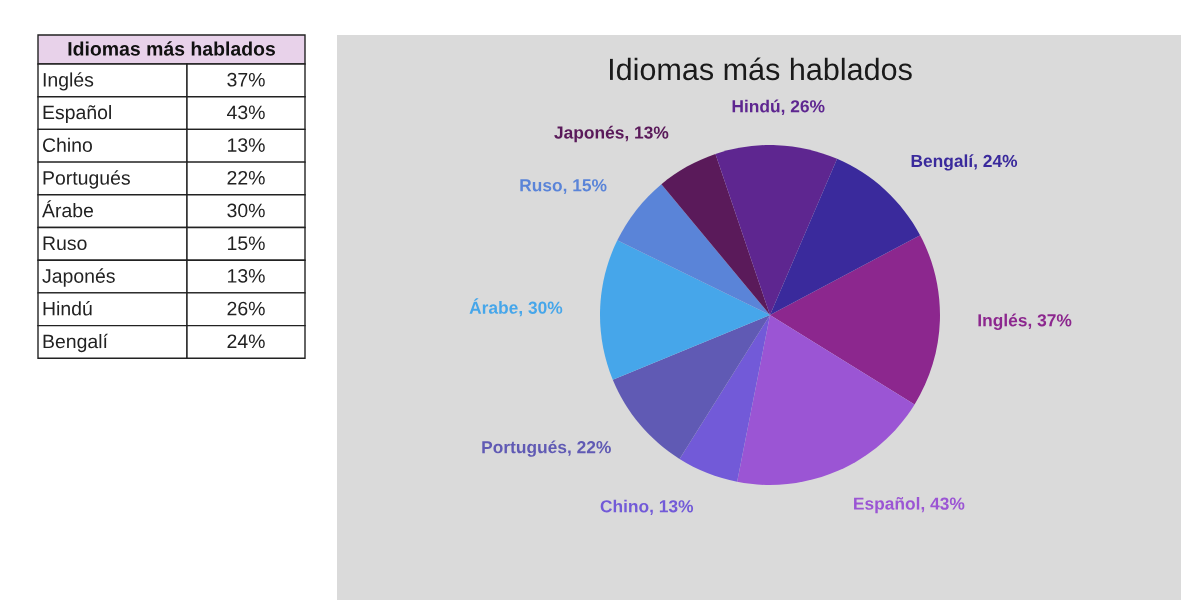 The image size is (1181, 600). What do you see at coordinates (67, 144) in the screenshot?
I see `category-label: Chino` at bounding box center [67, 144].